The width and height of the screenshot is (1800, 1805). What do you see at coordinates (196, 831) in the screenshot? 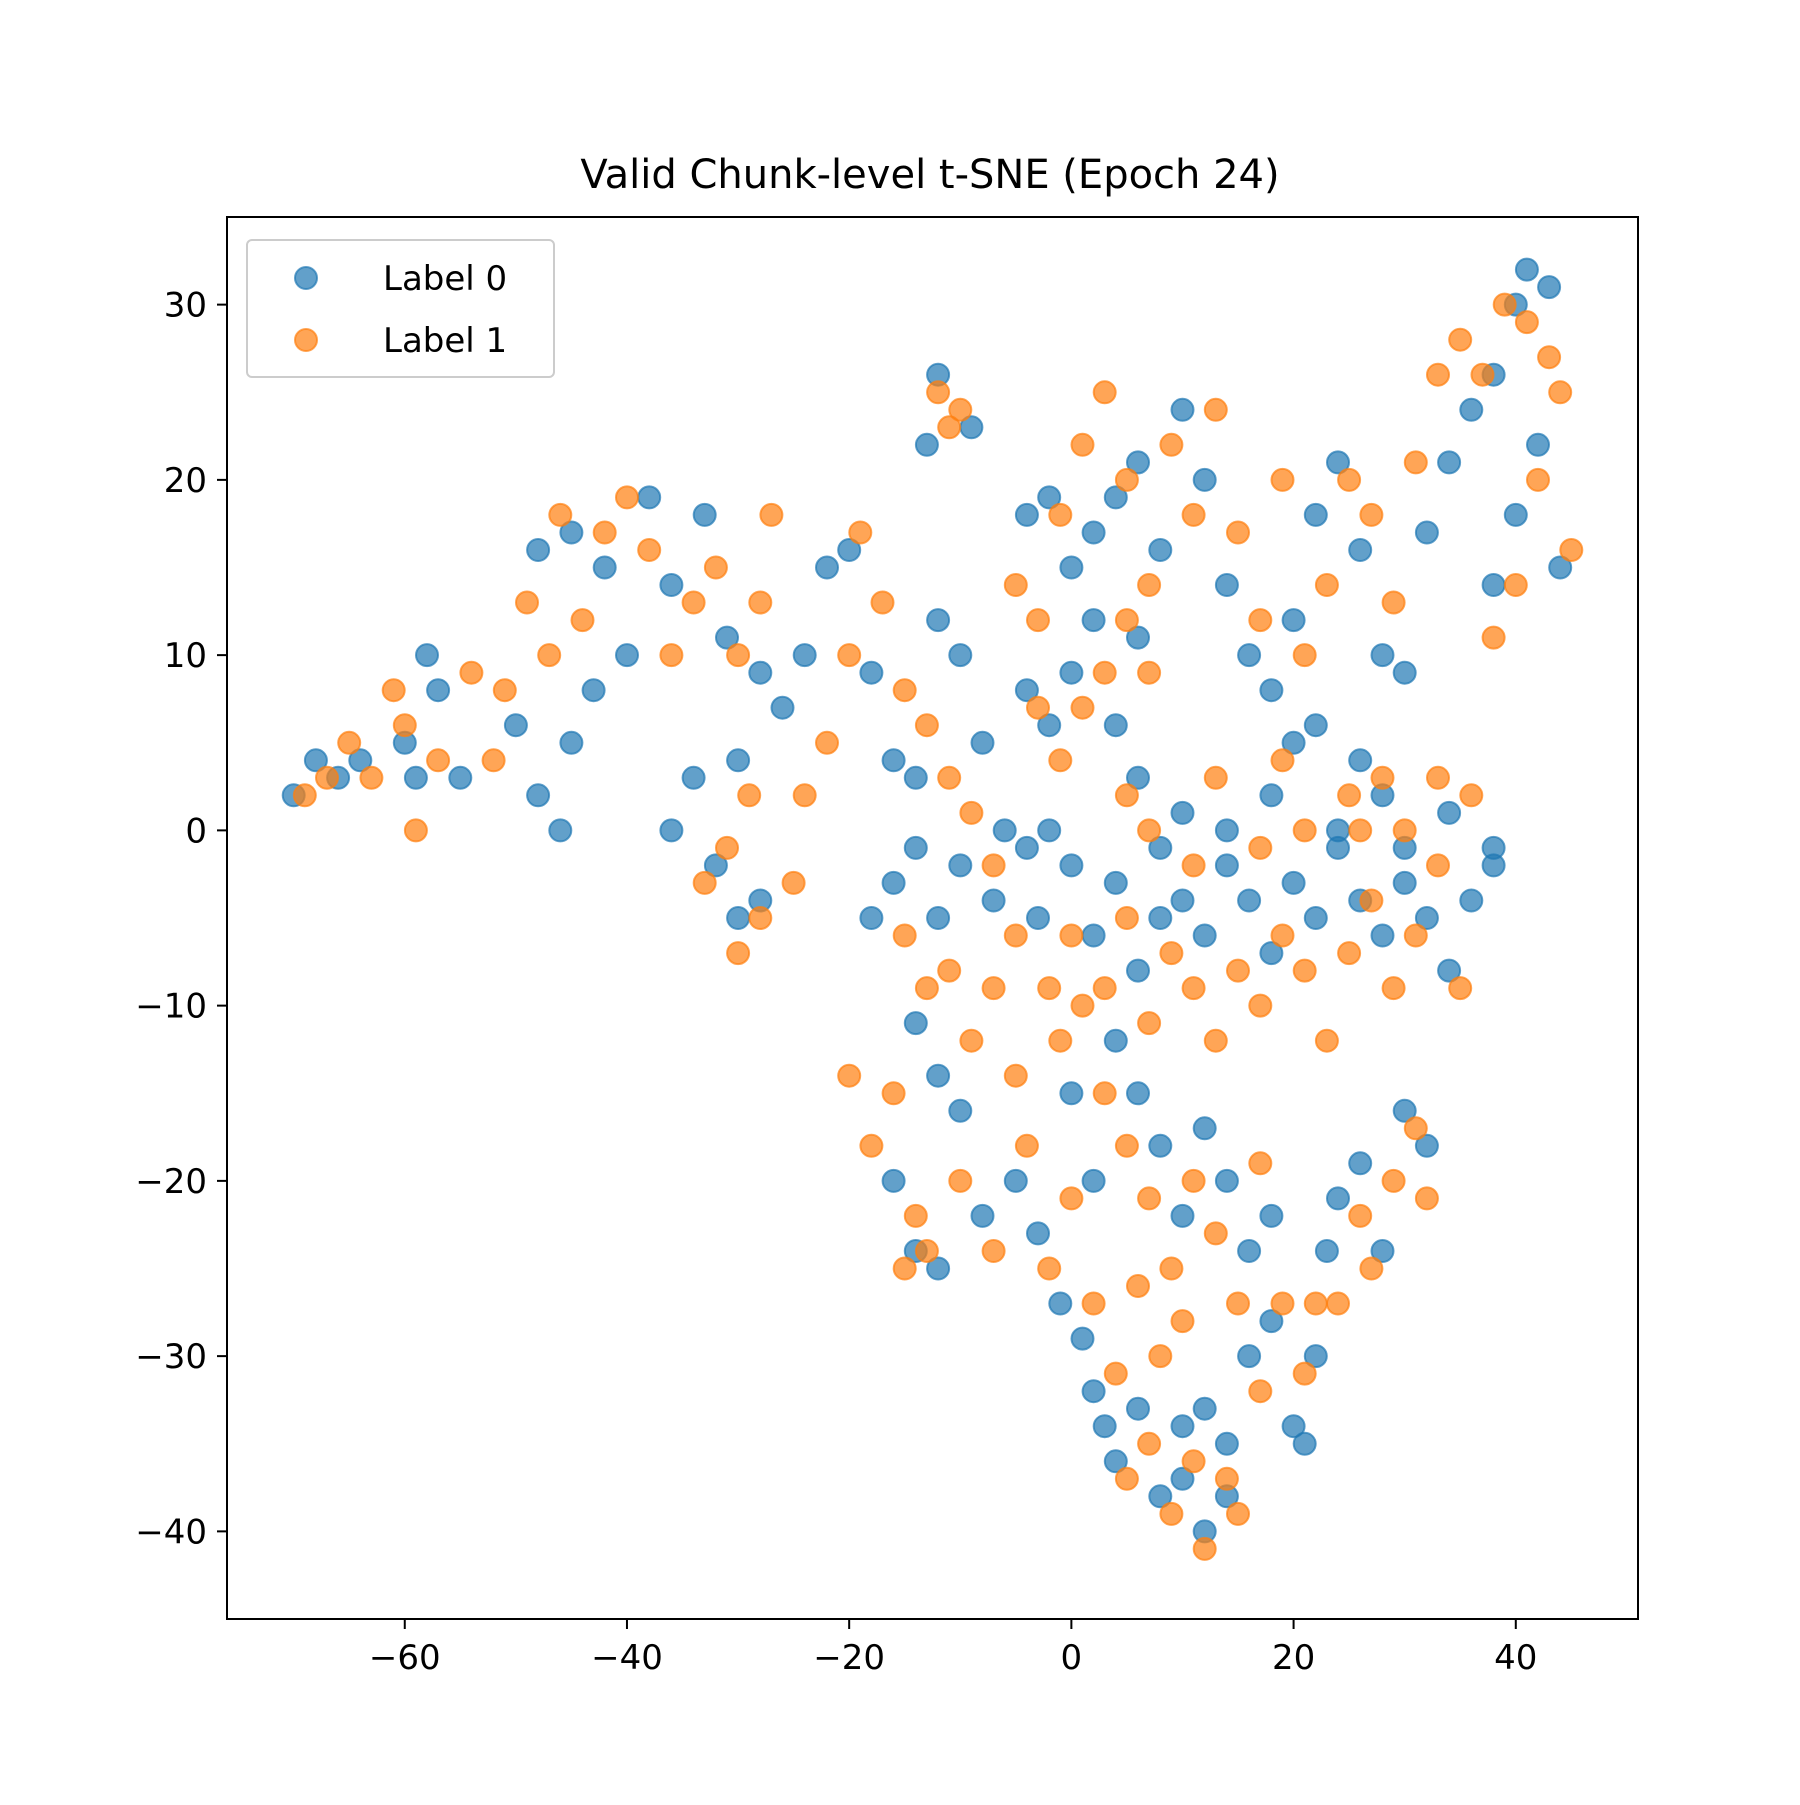
I see `y-tick-label: 0` at bounding box center [196, 831].